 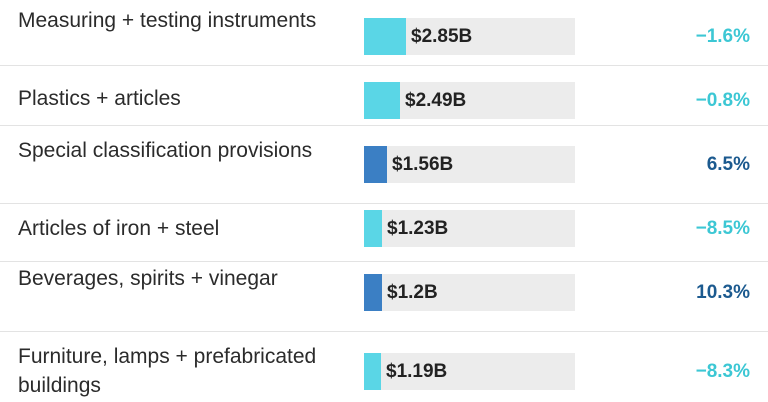 What do you see at coordinates (469, 228) in the screenshot?
I see `bar-track: $1.23B` at bounding box center [469, 228].